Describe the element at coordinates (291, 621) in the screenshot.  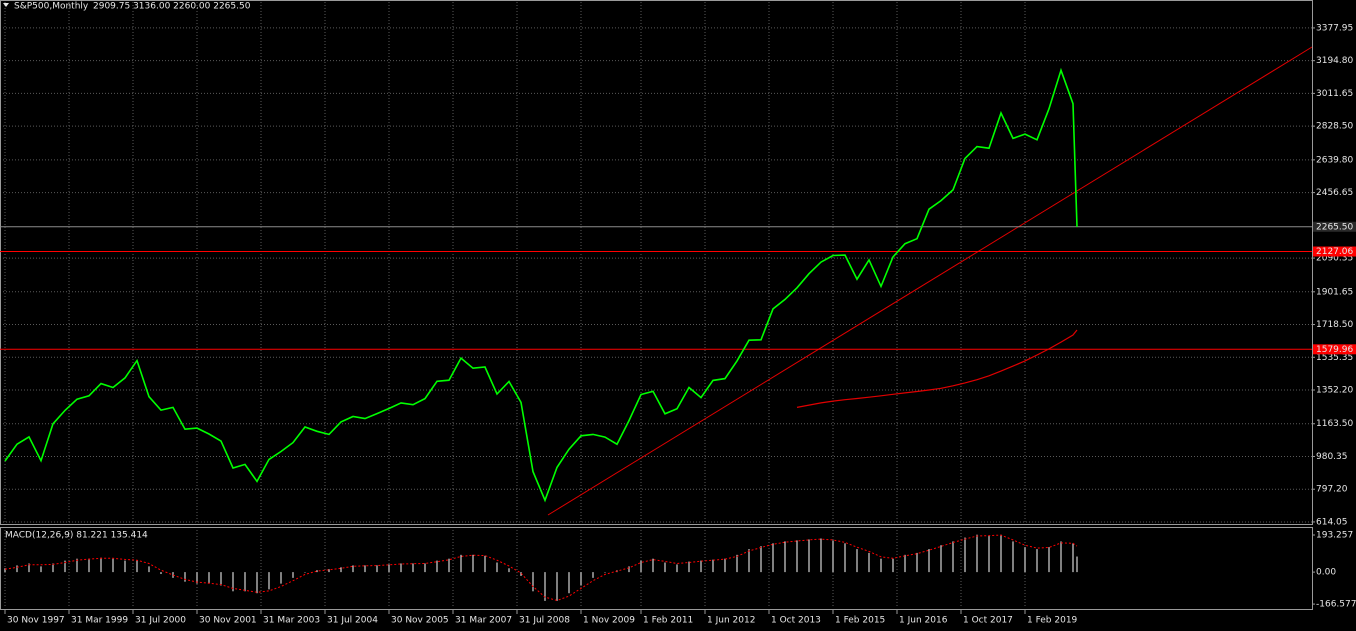
I see `x-tick-label: 31 Mar 2003` at that location.